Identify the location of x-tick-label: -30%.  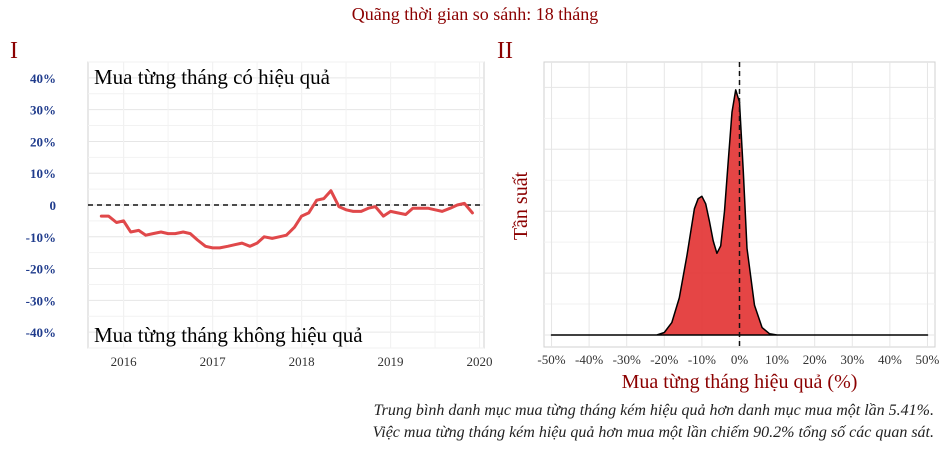
(627, 359).